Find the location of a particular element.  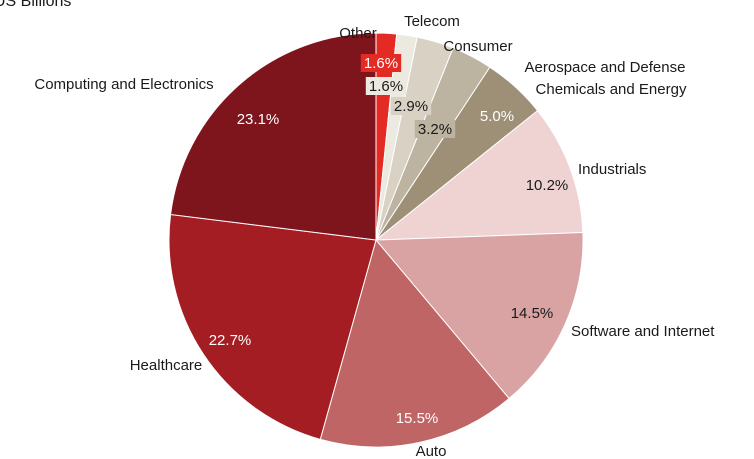

percent-label-chemicals-and-energy: 5.0% is located at coordinates (497, 116).